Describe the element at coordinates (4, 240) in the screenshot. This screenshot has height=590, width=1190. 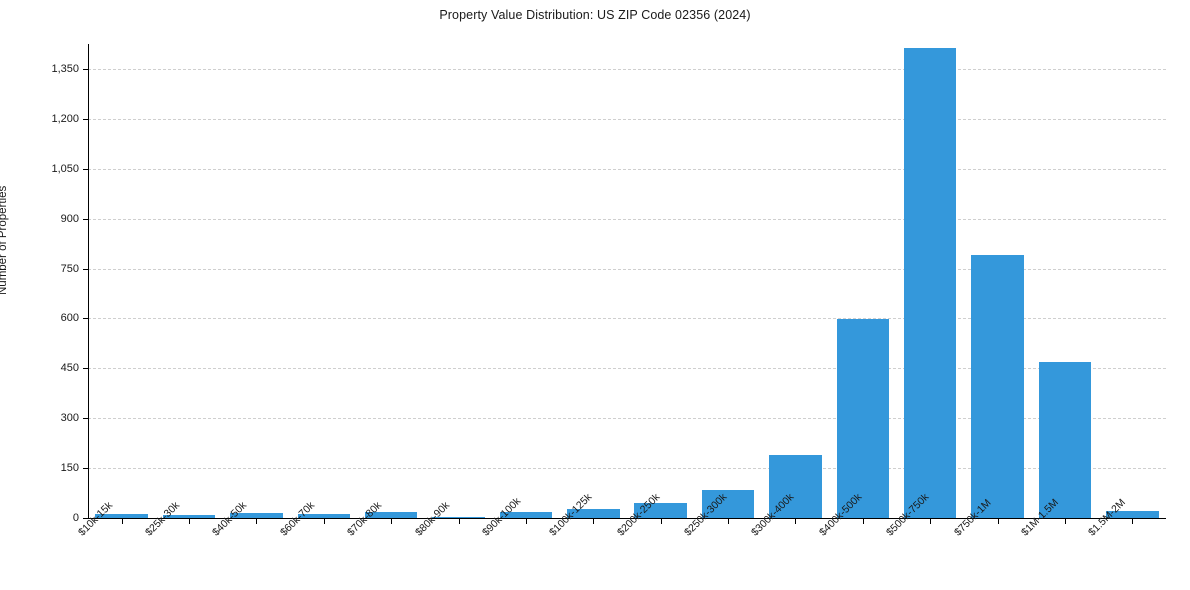
I see `y-axis-label: Number of Properties` at that location.